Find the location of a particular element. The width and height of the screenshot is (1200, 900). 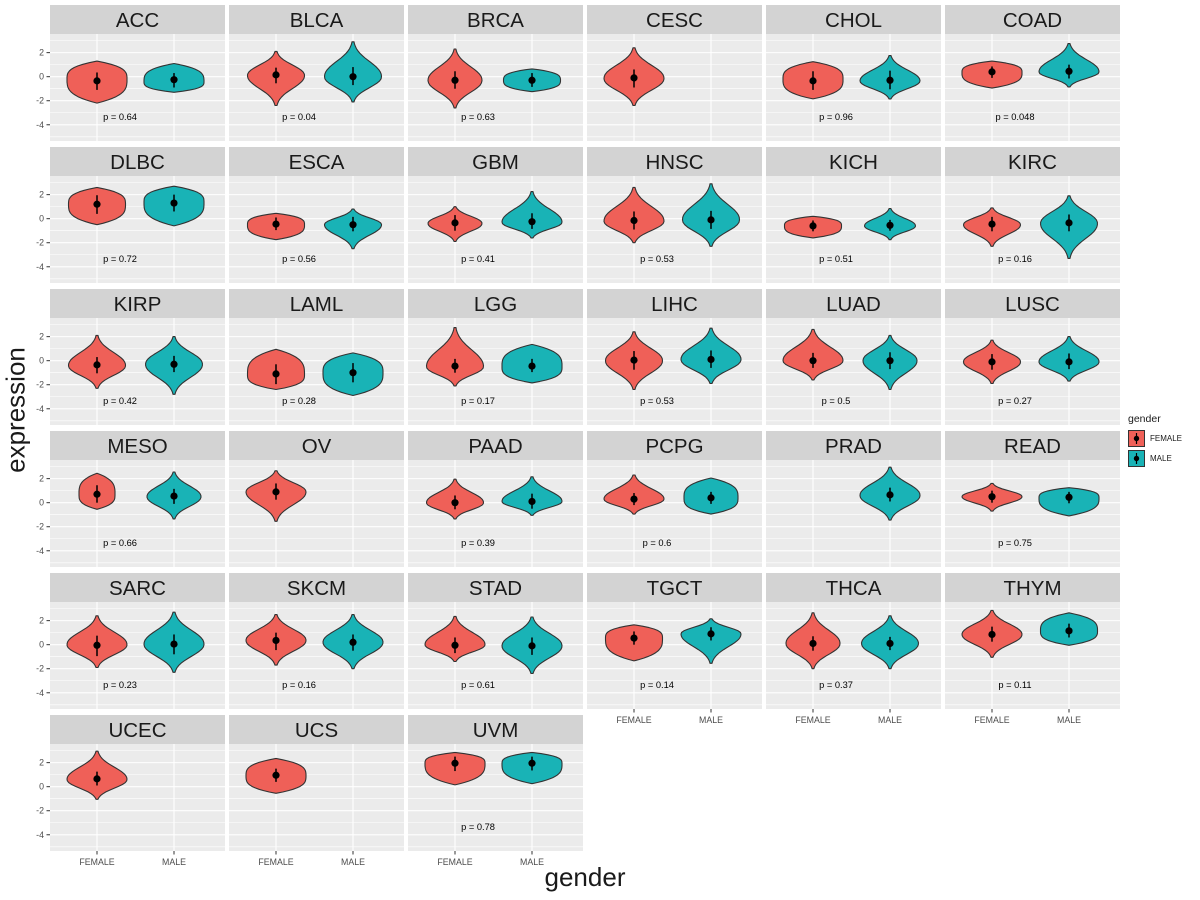

facet-title: LUAD is located at coordinates (853, 304).